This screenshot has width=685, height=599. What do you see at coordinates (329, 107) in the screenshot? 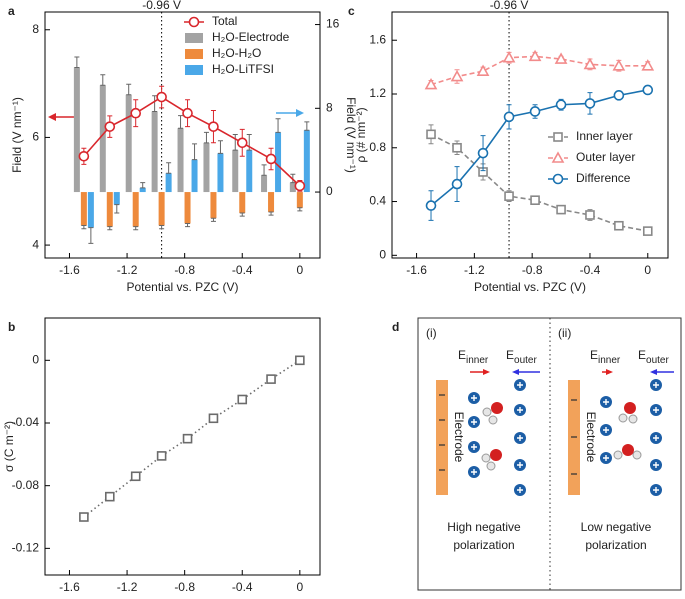
I see `y2-tick-label: 8` at bounding box center [329, 107].